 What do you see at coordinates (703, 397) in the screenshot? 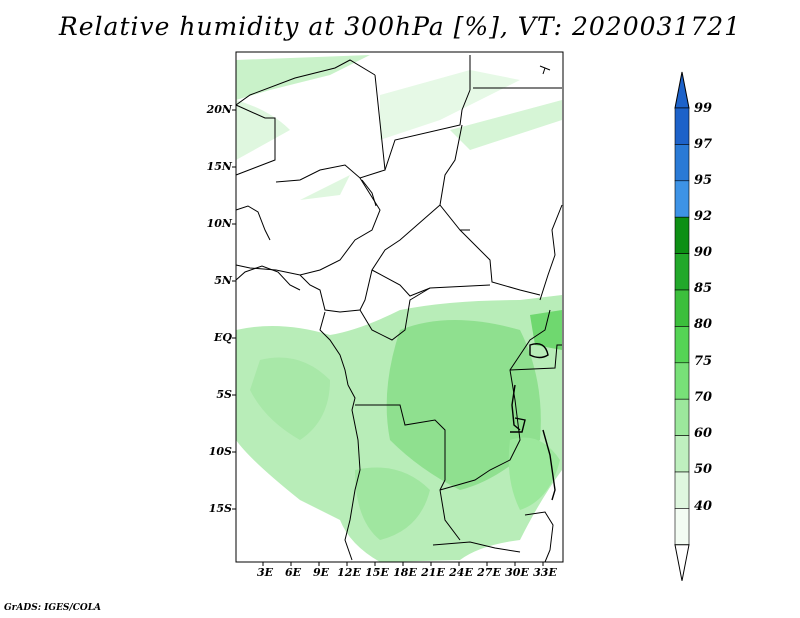
I see `colorbar-label-70: 70` at bounding box center [703, 397].